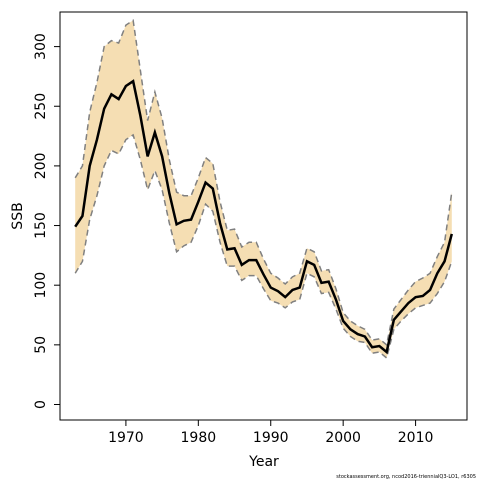 The width and height of the screenshot is (480, 480). Describe the element at coordinates (126, 438) in the screenshot. I see `x-tick-label: 1970` at that location.